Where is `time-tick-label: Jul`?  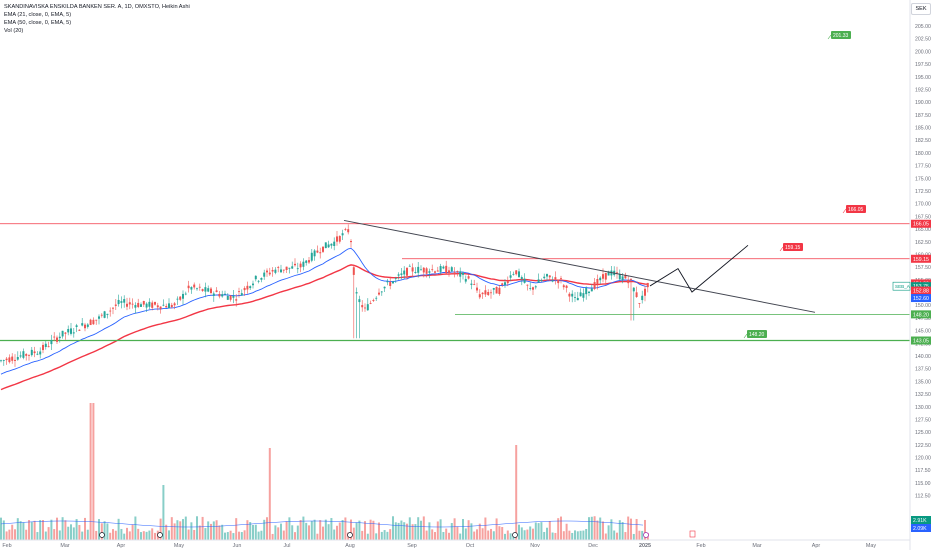 time-tick-label: Jul is located at coordinates (287, 546).